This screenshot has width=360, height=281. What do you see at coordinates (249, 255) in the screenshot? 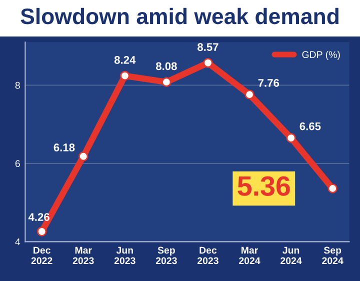
I see `x-tick-label: Mar 2024` at bounding box center [249, 255].